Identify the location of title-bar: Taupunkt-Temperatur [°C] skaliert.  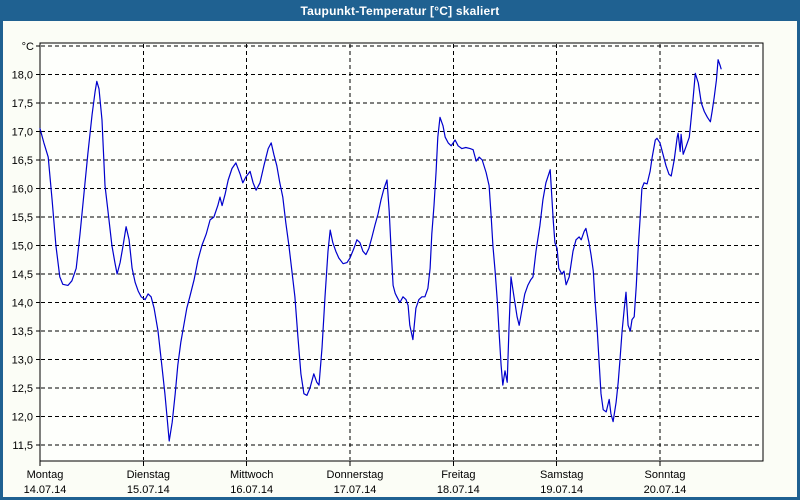
(400, 10).